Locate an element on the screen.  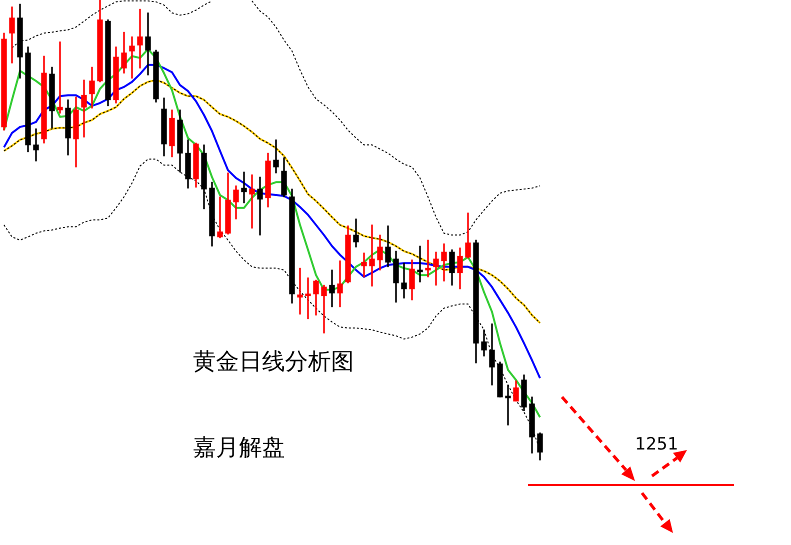
text: 1251 is located at coordinates (656, 444).